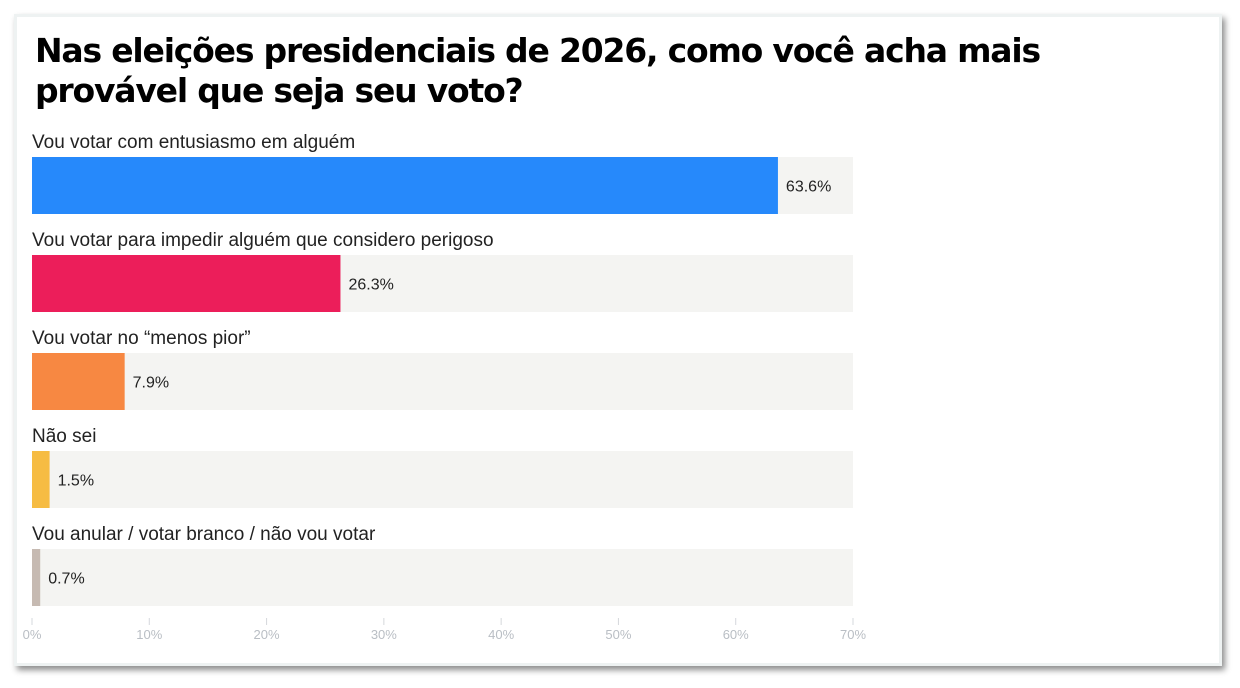  What do you see at coordinates (151, 383) in the screenshot?
I see `value-label: 7.9%` at bounding box center [151, 383].